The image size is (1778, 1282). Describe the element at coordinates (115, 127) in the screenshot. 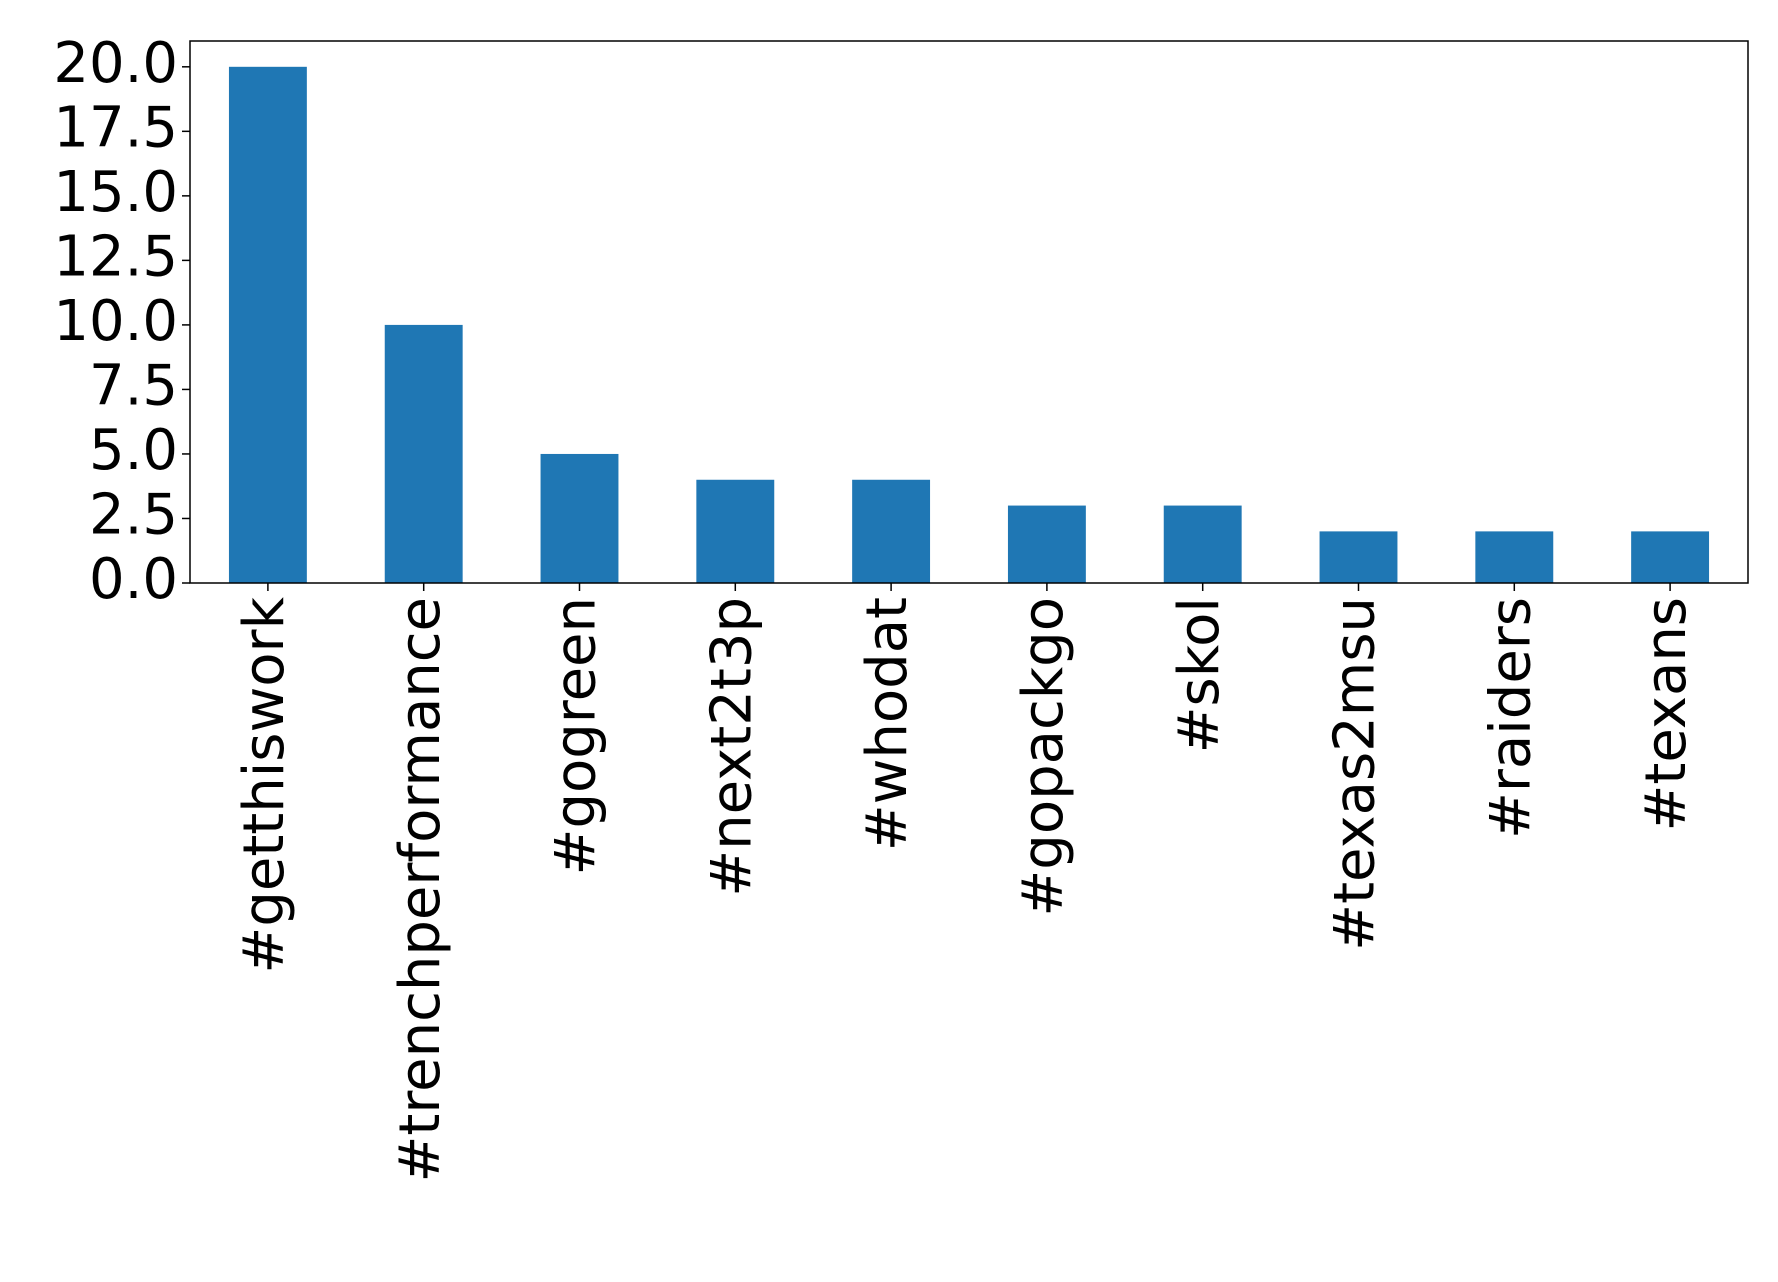

I see `y-tick-label: 17.5` at that location.